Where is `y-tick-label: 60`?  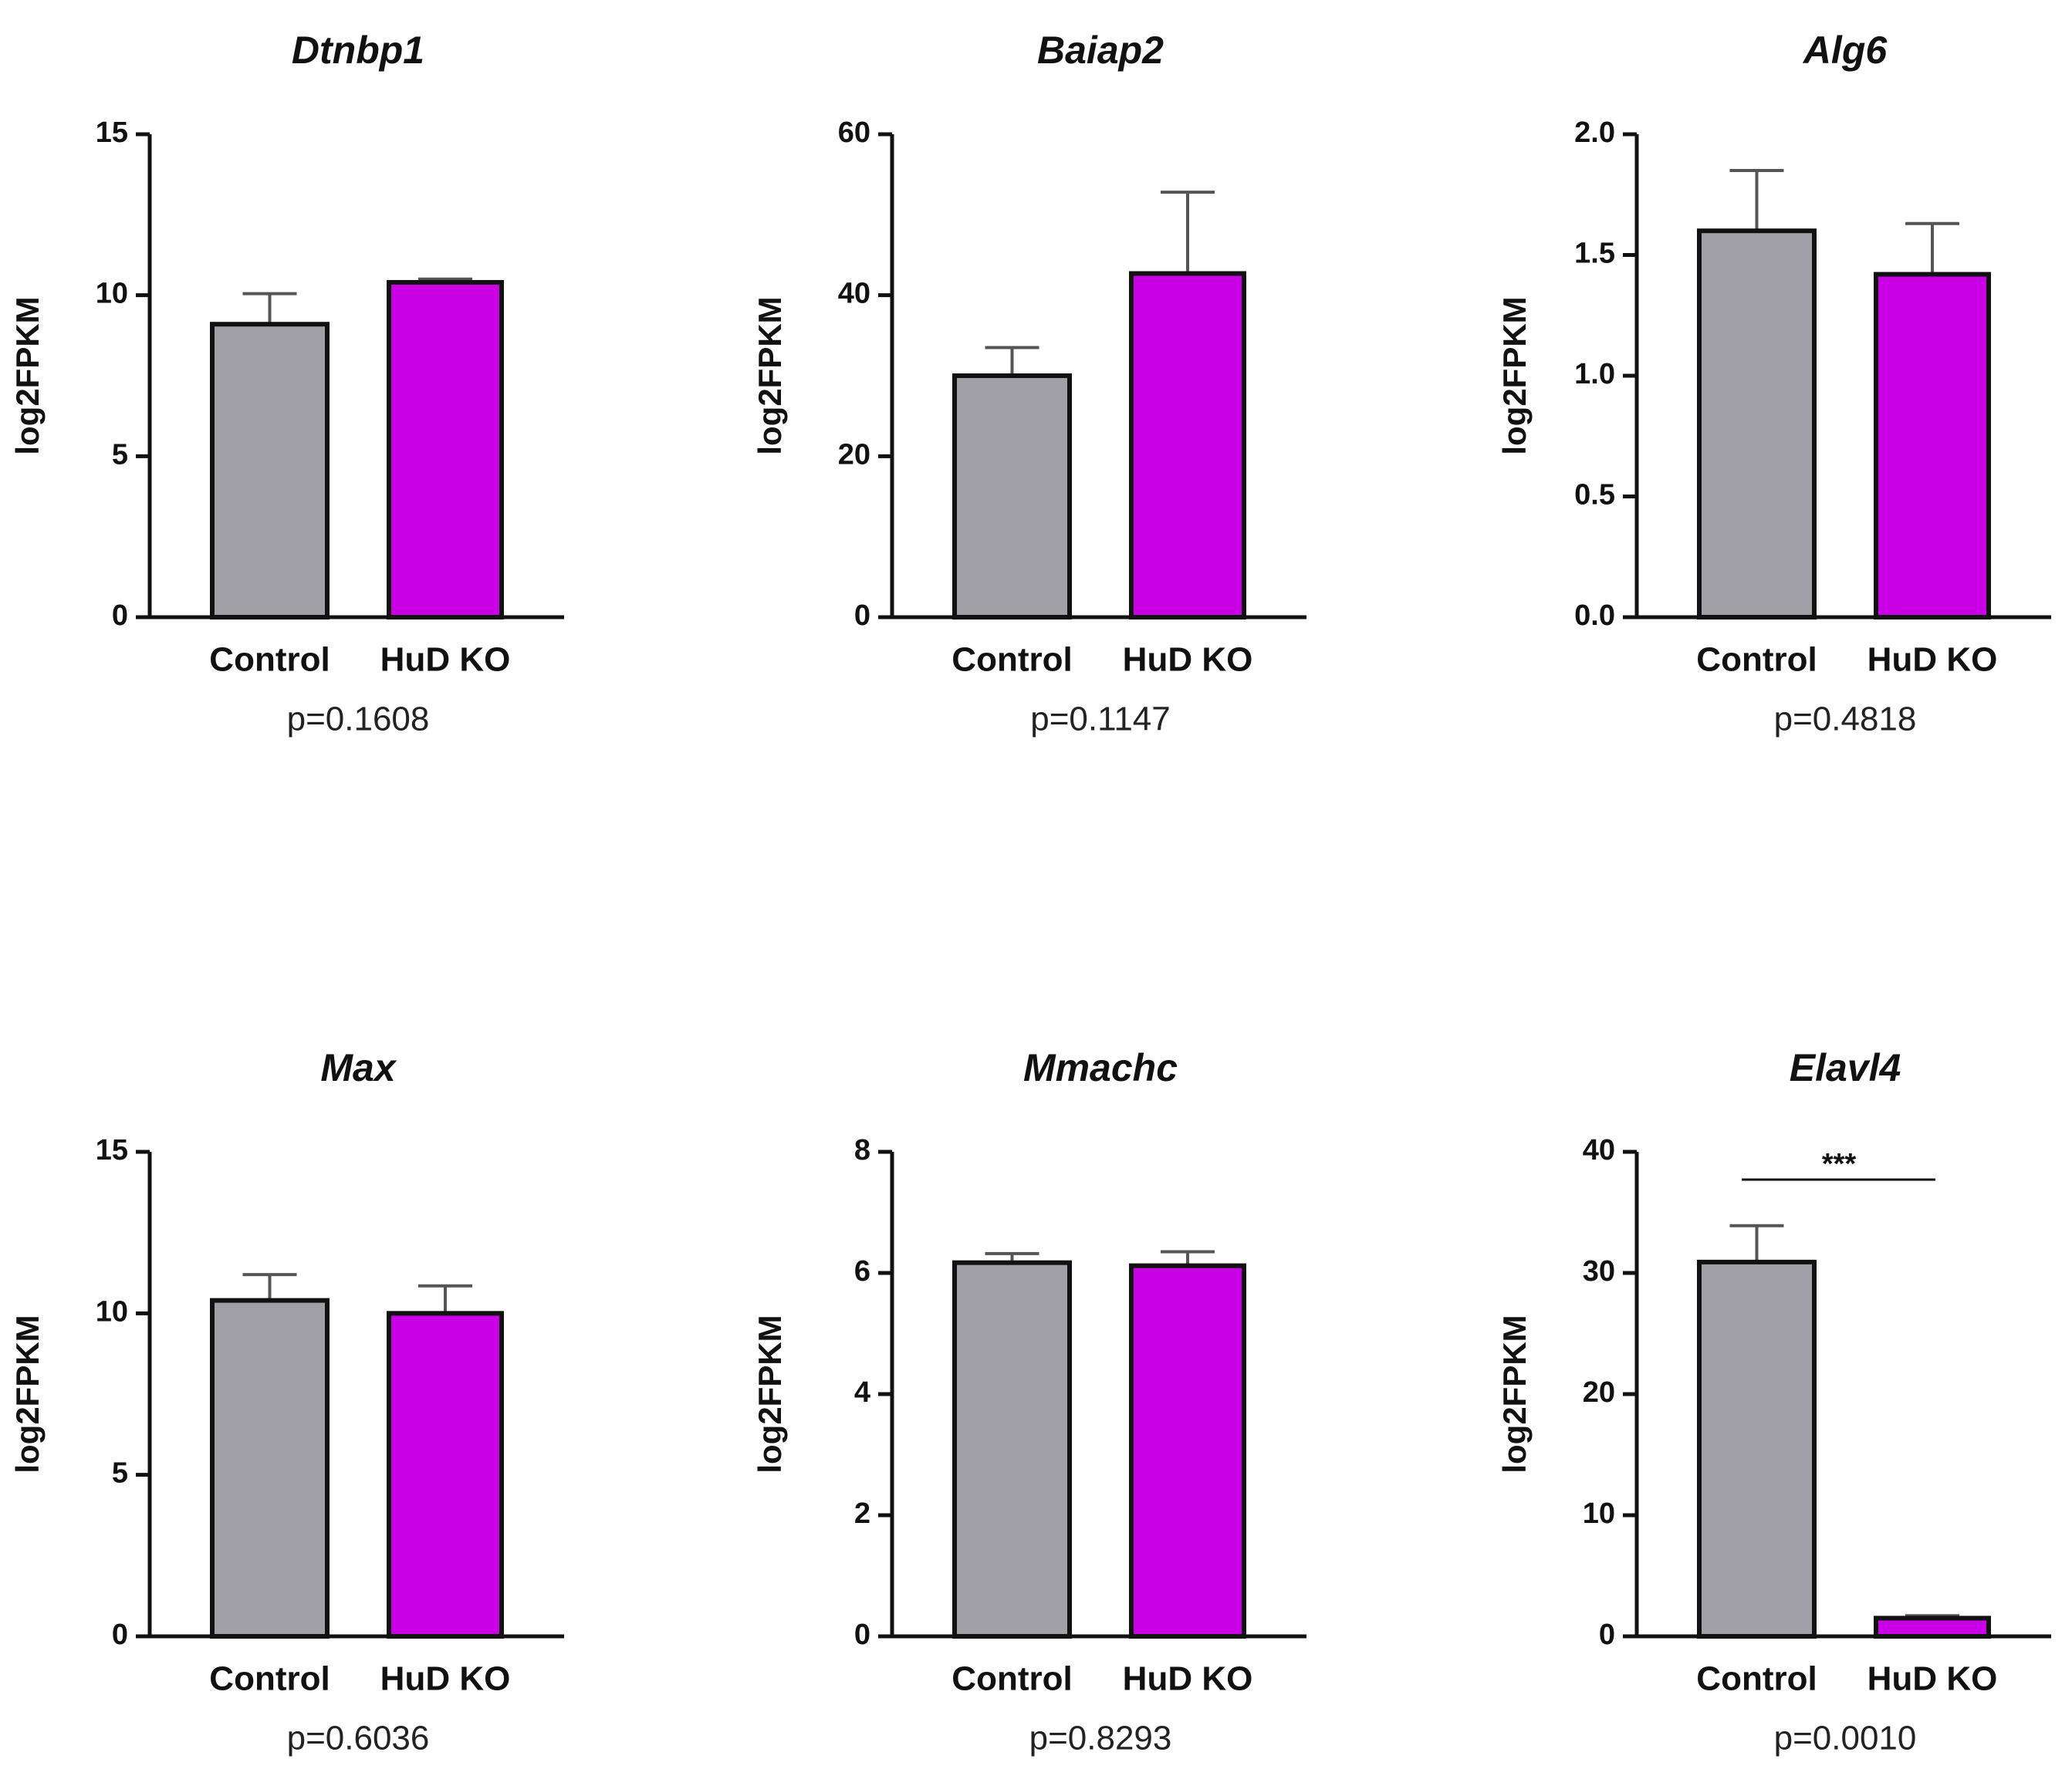
y-tick-label: 60 is located at coordinates (854, 132).